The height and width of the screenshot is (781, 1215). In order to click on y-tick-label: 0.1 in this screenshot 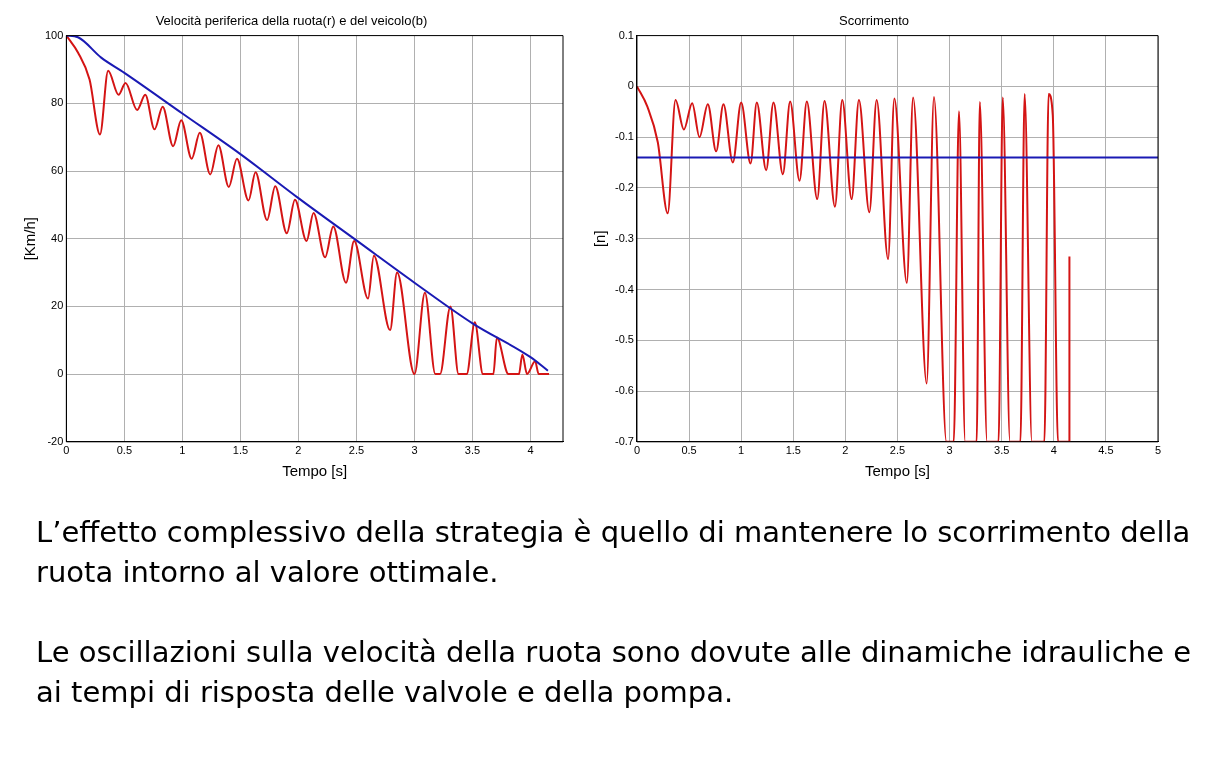, I will do `click(626, 34)`.